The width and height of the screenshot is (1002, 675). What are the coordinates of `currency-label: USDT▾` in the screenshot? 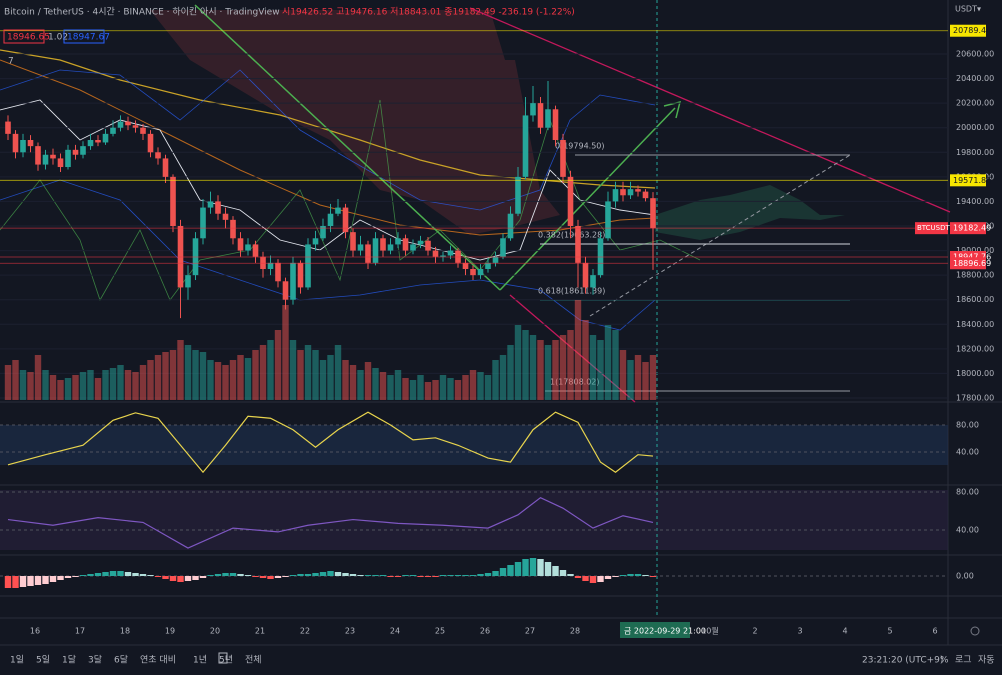 It's located at (968, 9).